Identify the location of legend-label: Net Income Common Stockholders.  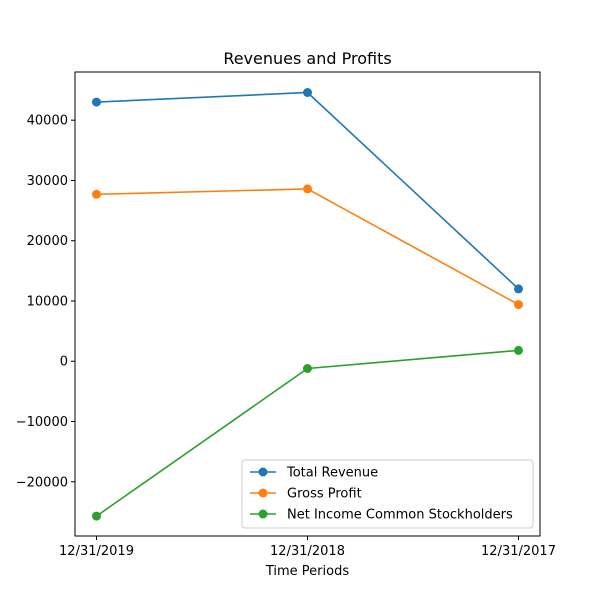
(400, 515).